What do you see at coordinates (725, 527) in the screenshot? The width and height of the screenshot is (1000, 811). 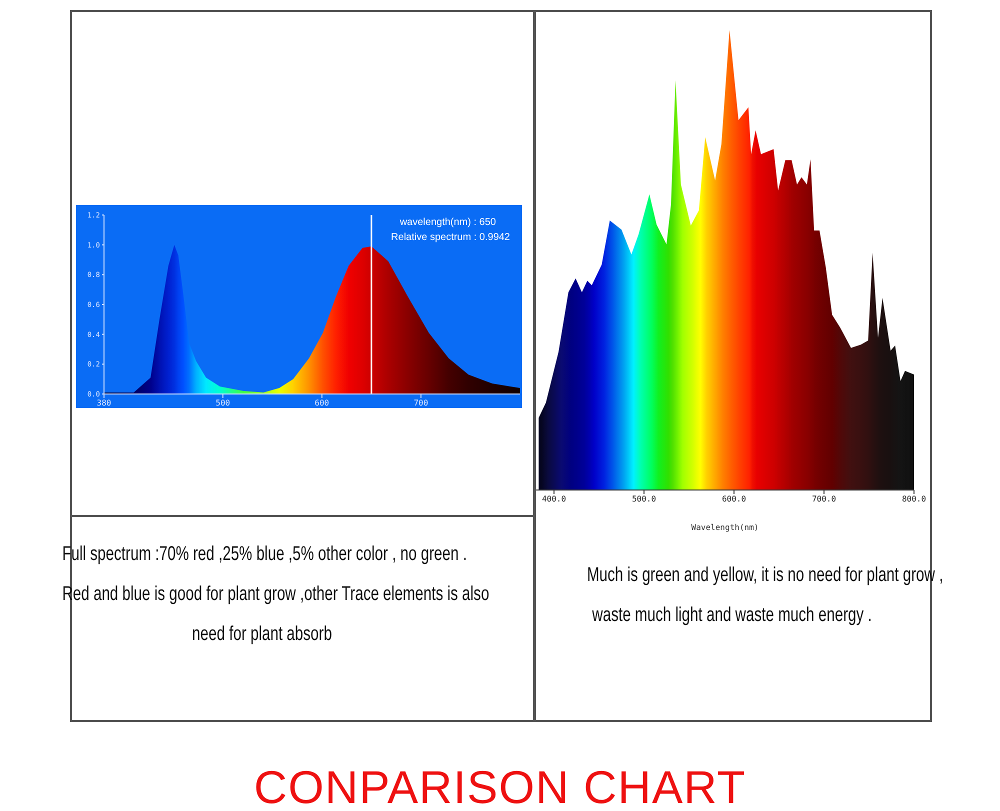 I see `x-axis-title: Wavelength(nm)` at bounding box center [725, 527].